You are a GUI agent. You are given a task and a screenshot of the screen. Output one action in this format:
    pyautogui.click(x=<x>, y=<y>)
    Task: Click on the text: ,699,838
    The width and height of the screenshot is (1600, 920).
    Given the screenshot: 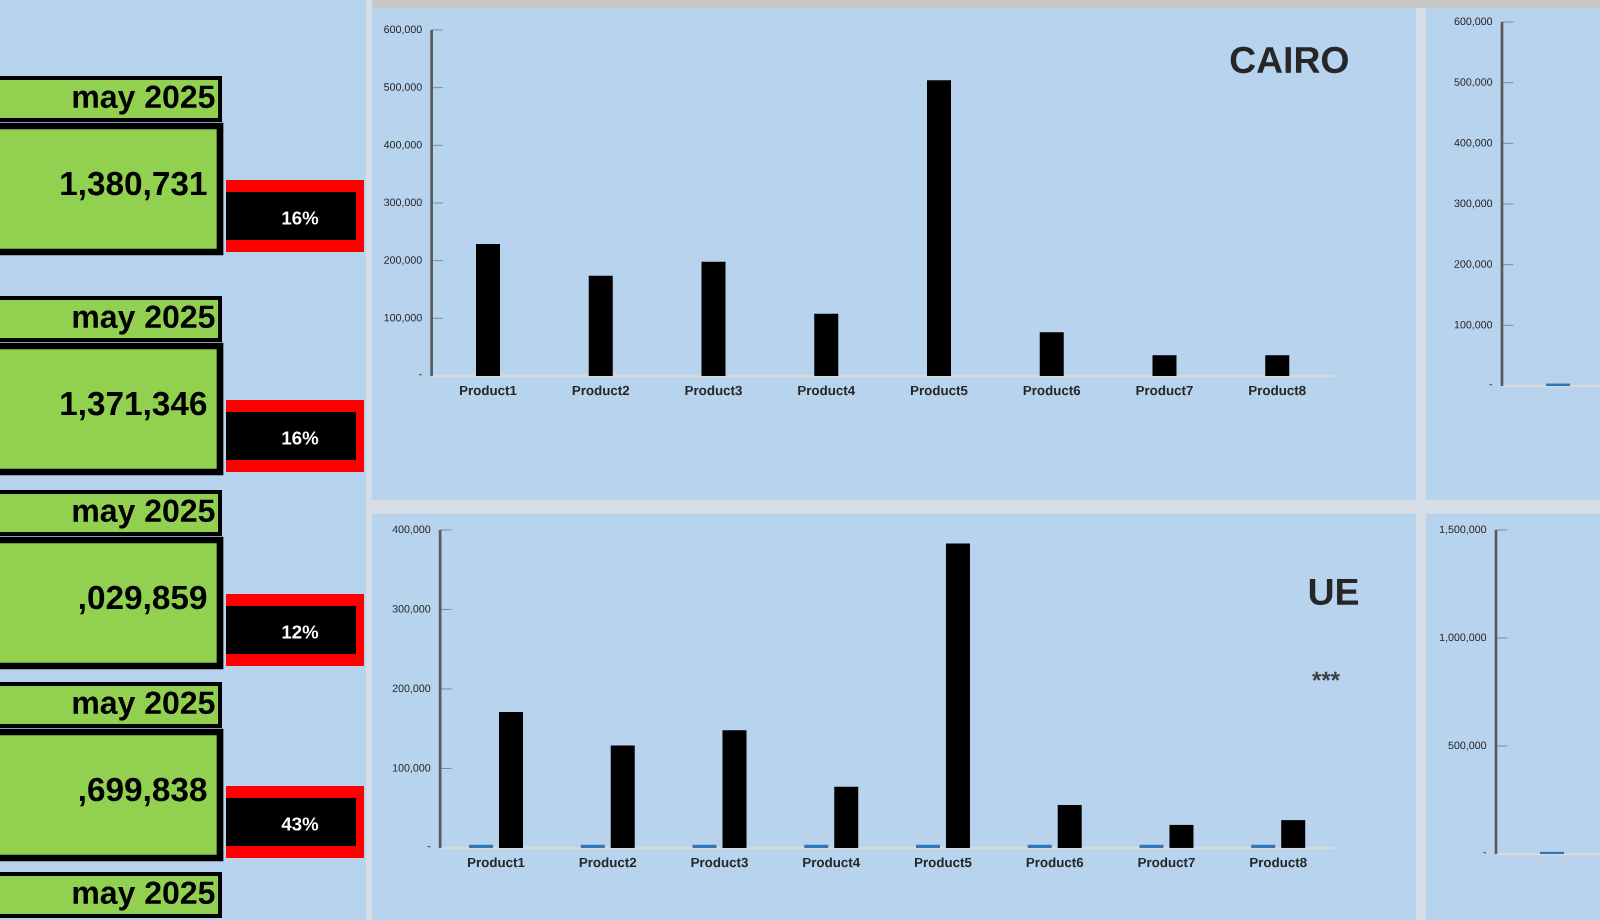 What is the action you would take?
    pyautogui.click(x=143, y=792)
    